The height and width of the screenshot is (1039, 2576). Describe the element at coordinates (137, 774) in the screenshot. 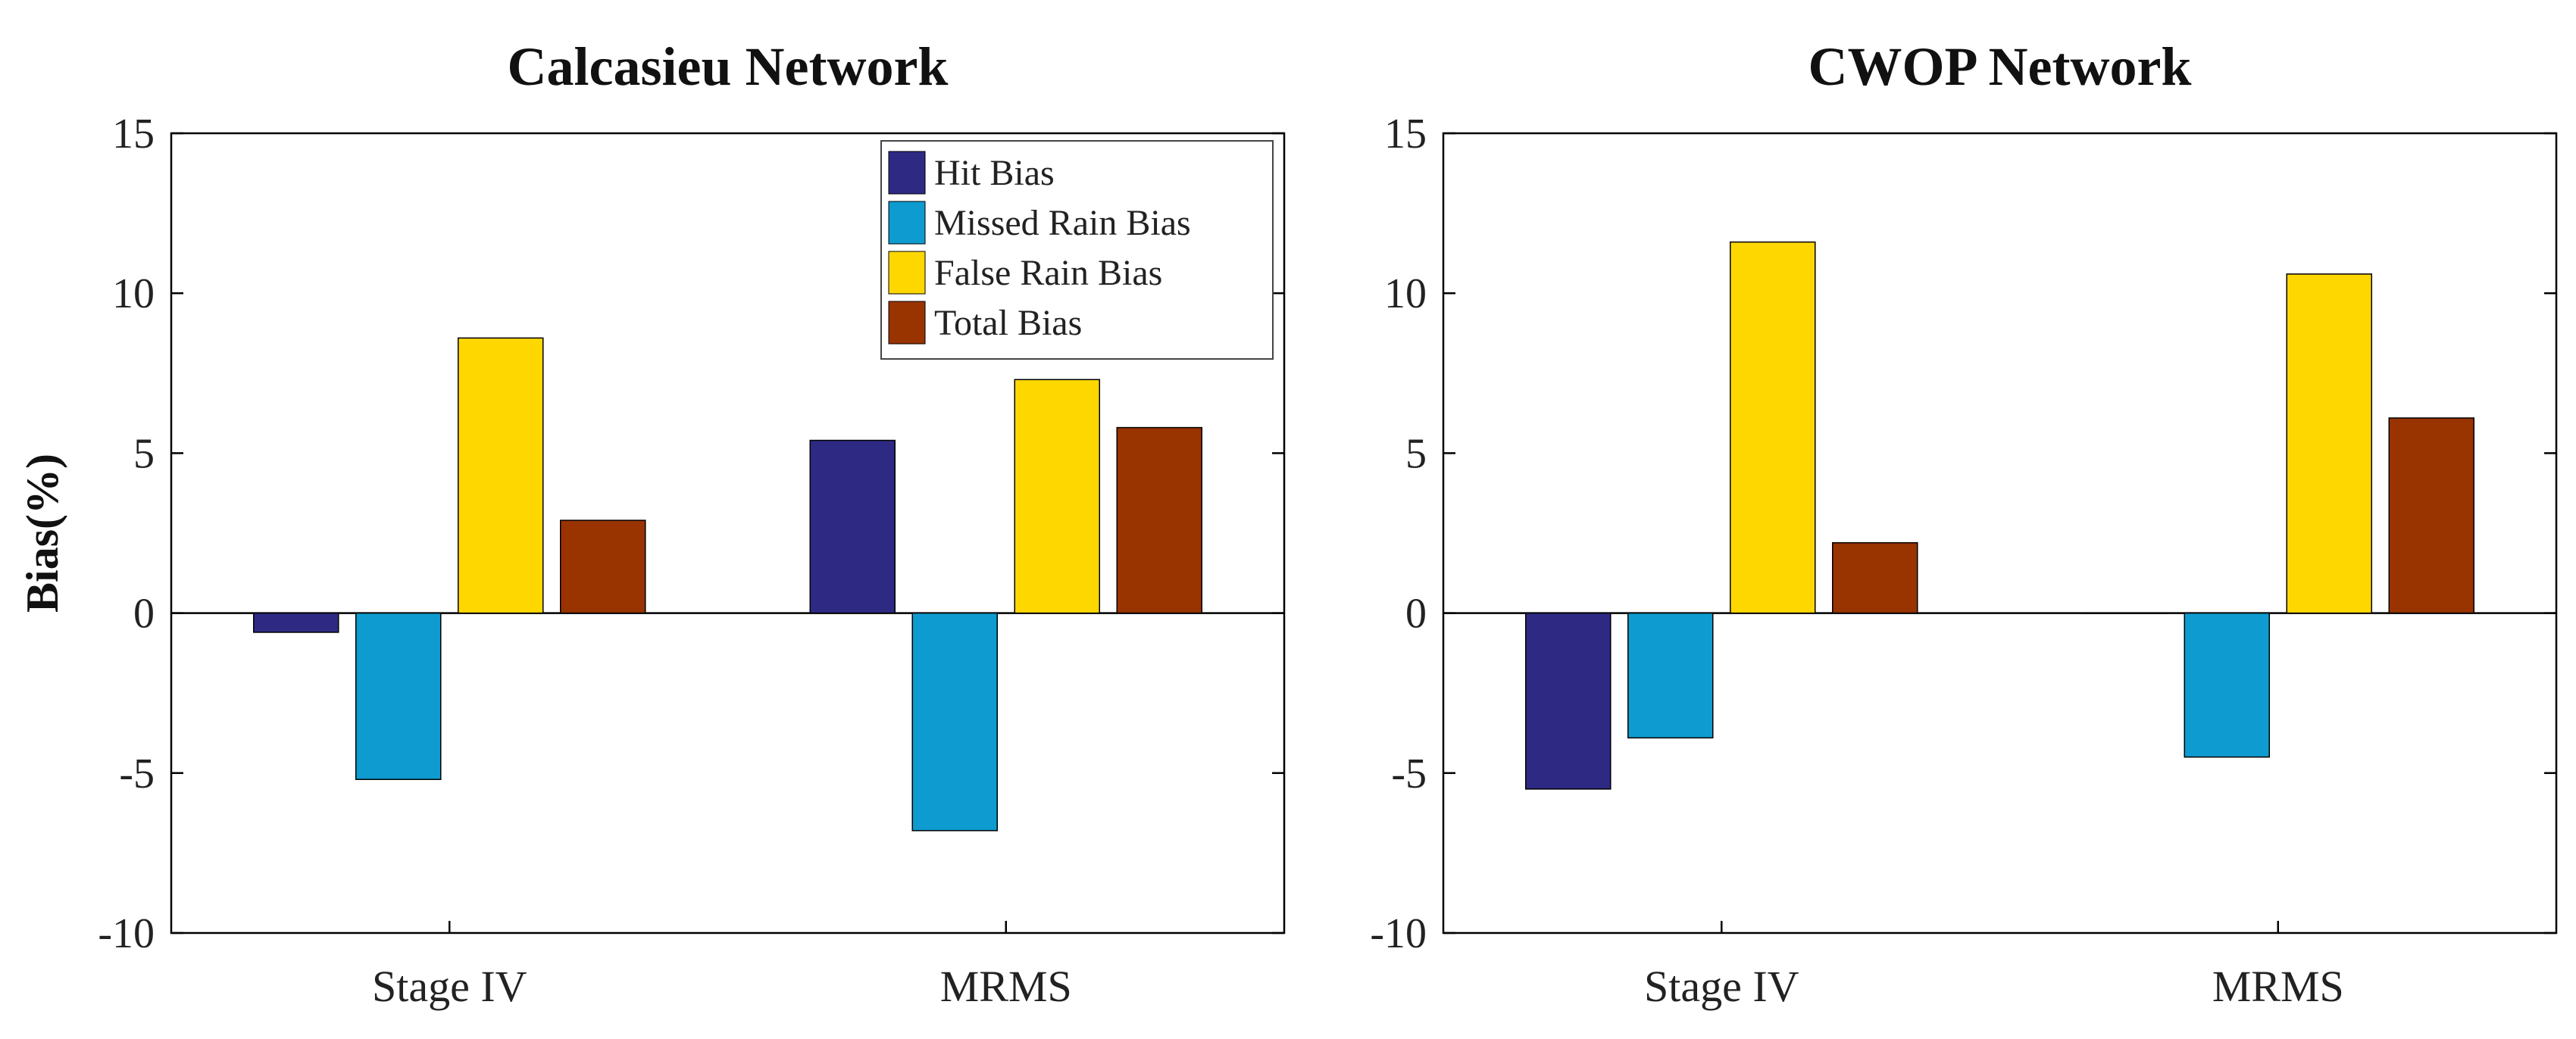

I see `calcasieu-ytick-label: -5` at that location.